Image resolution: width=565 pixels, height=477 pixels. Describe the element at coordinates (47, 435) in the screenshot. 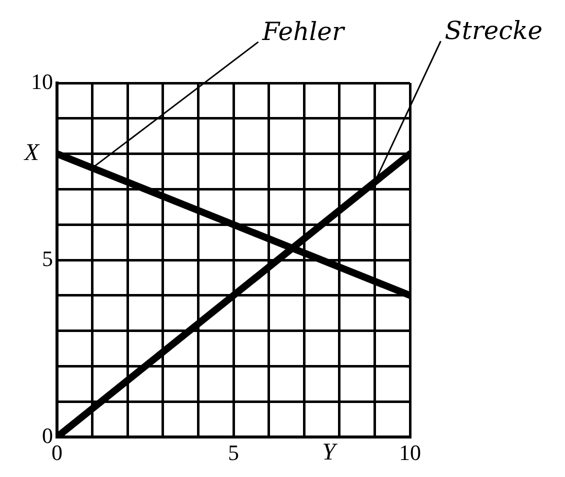

I see `y-tick-label: 0` at that location.